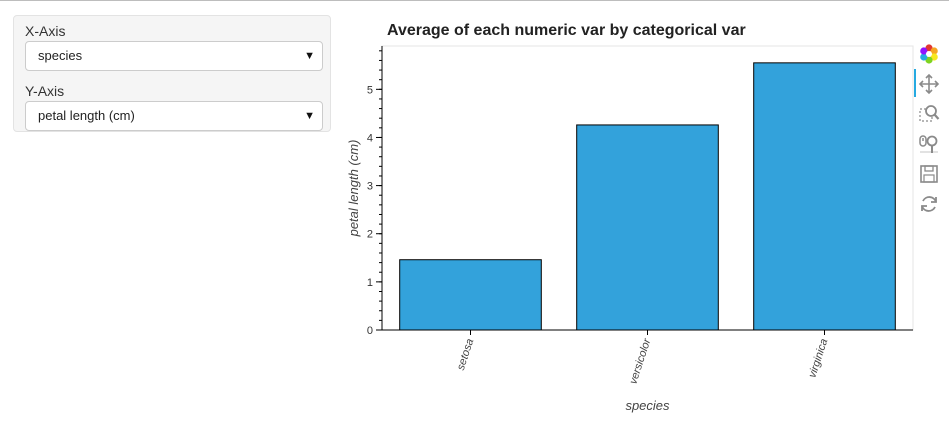 This screenshot has height=427, width=949. I want to click on y-tick-label: 2, so click(370, 235).